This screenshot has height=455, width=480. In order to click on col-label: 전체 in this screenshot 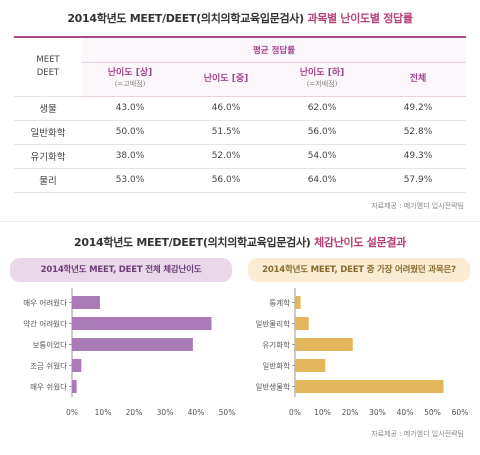, I will do `click(418, 78)`.